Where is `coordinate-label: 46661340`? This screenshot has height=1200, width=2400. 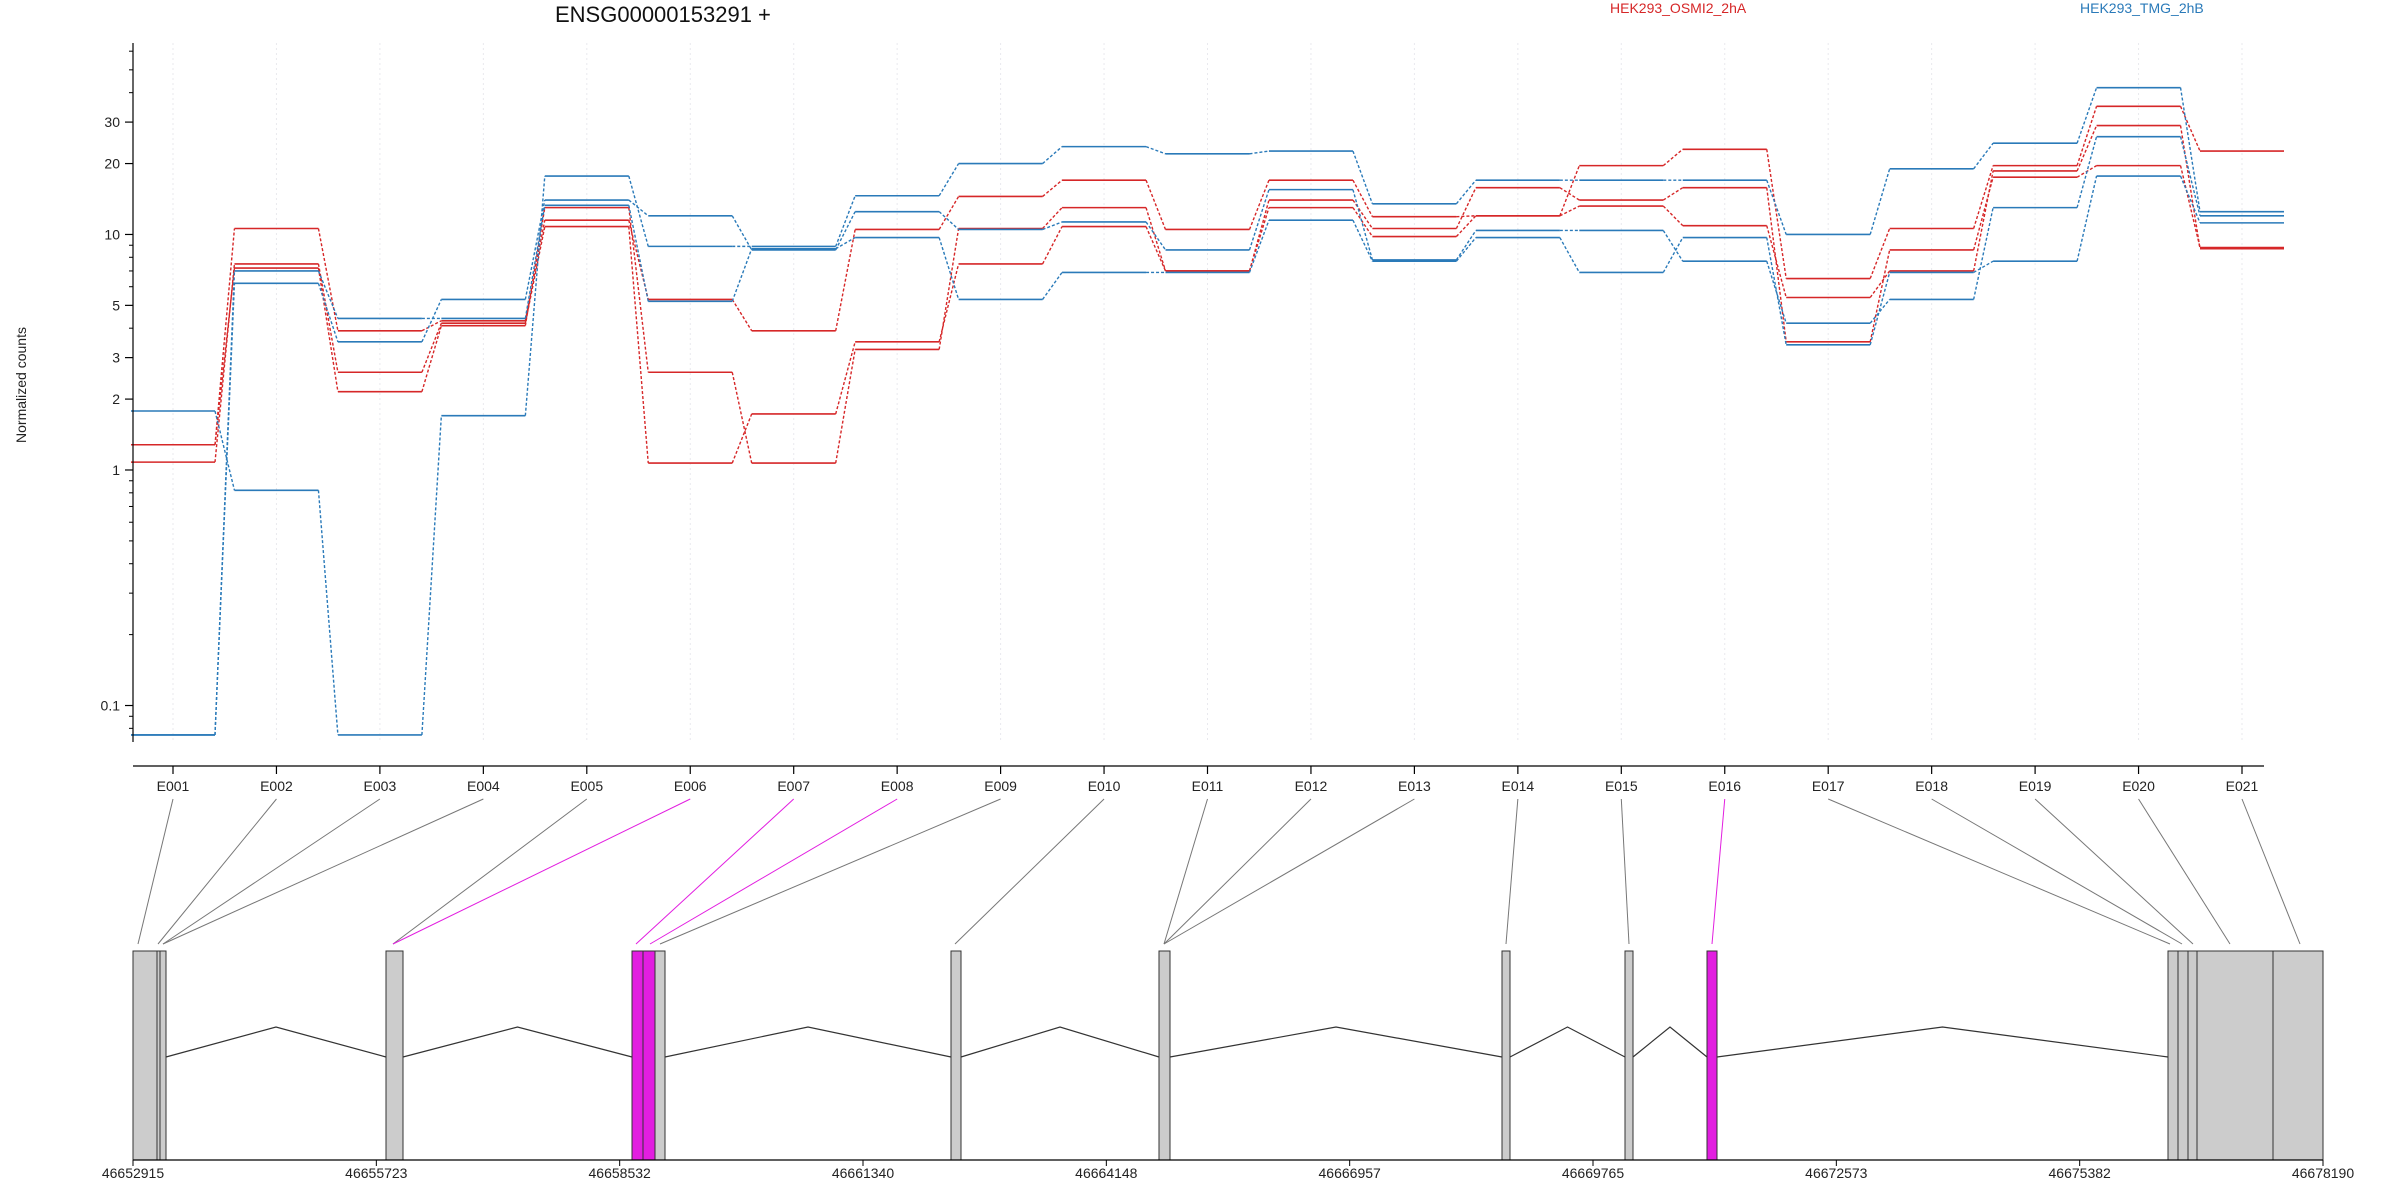 coordinate-label: 46661340 is located at coordinates (863, 1173).